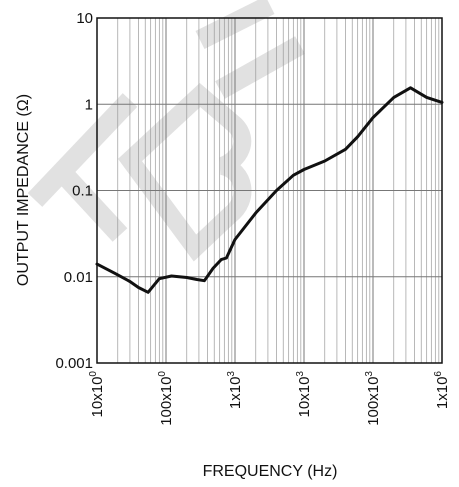 The height and width of the screenshot is (487, 459). I want to click on watermark-k-stroke, so click(82, 167).